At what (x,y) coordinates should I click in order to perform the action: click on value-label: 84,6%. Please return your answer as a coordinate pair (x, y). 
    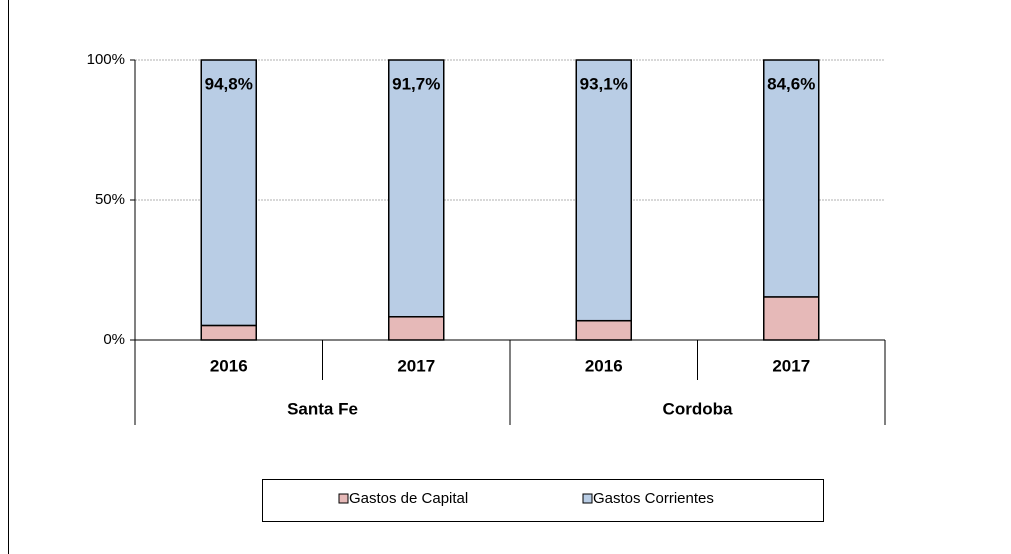
    Looking at the image, I should click on (791, 83).